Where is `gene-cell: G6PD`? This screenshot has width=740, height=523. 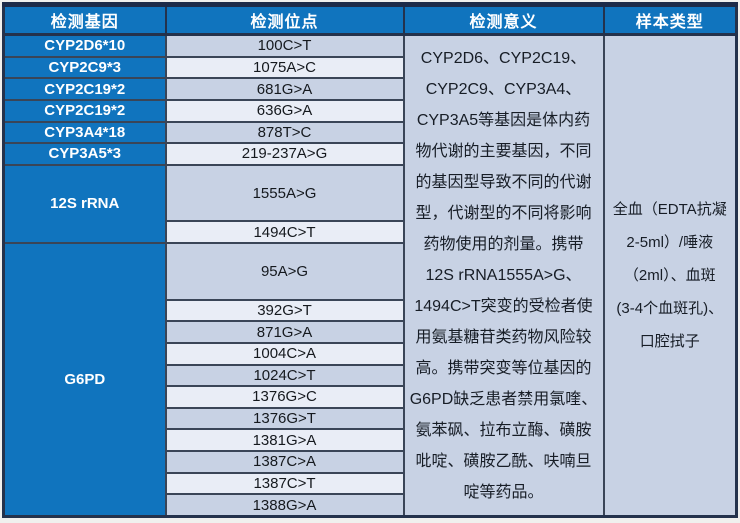
gene-cell: G6PD is located at coordinates (84, 380).